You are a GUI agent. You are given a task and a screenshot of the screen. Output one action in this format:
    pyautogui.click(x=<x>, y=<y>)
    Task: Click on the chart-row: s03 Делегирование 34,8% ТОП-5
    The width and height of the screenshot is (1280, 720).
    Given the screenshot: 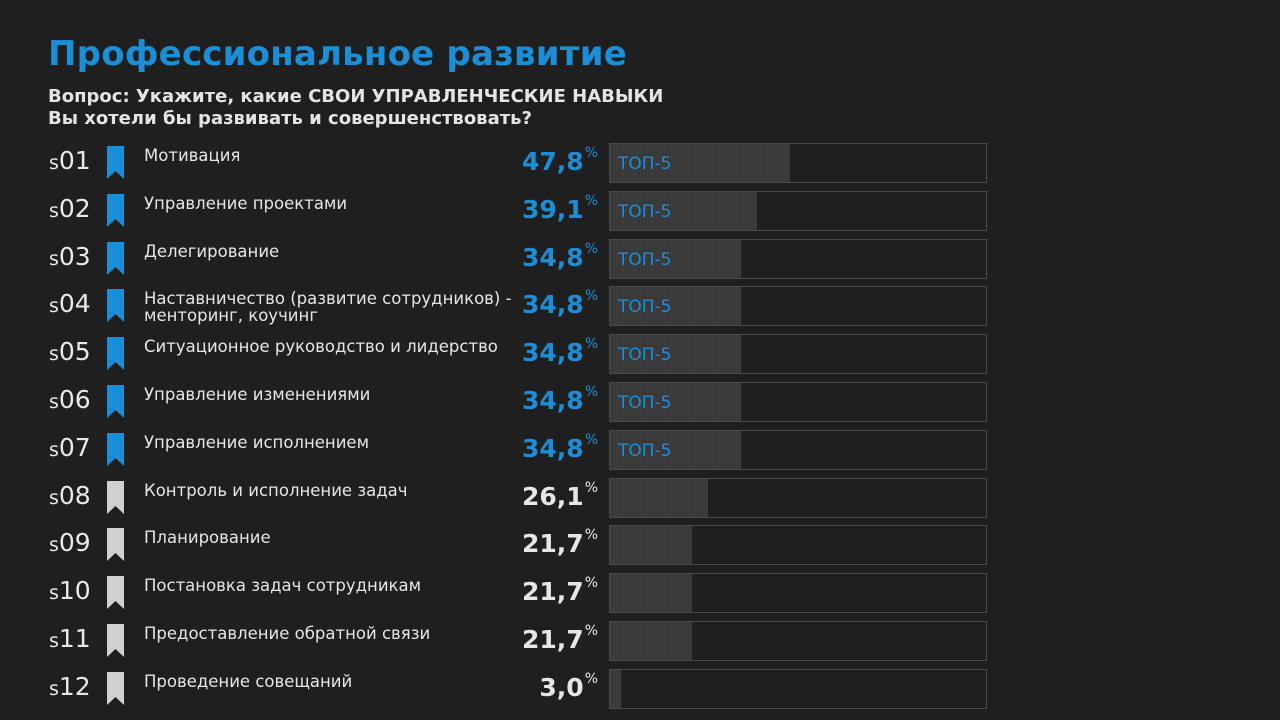 What is the action you would take?
    pyautogui.click(x=640, y=262)
    